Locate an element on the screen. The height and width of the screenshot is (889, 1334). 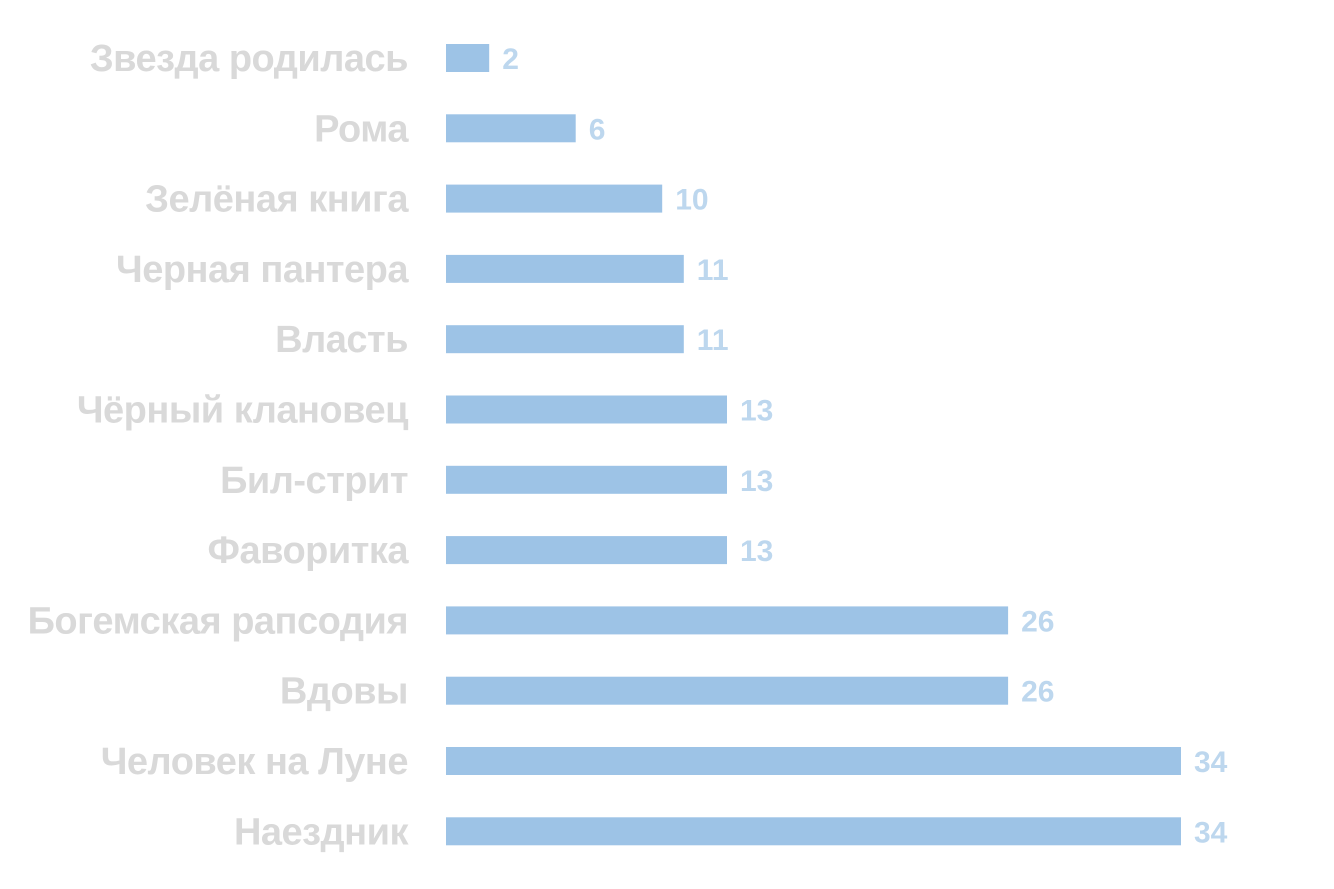
value-label: 2 is located at coordinates (510, 59).